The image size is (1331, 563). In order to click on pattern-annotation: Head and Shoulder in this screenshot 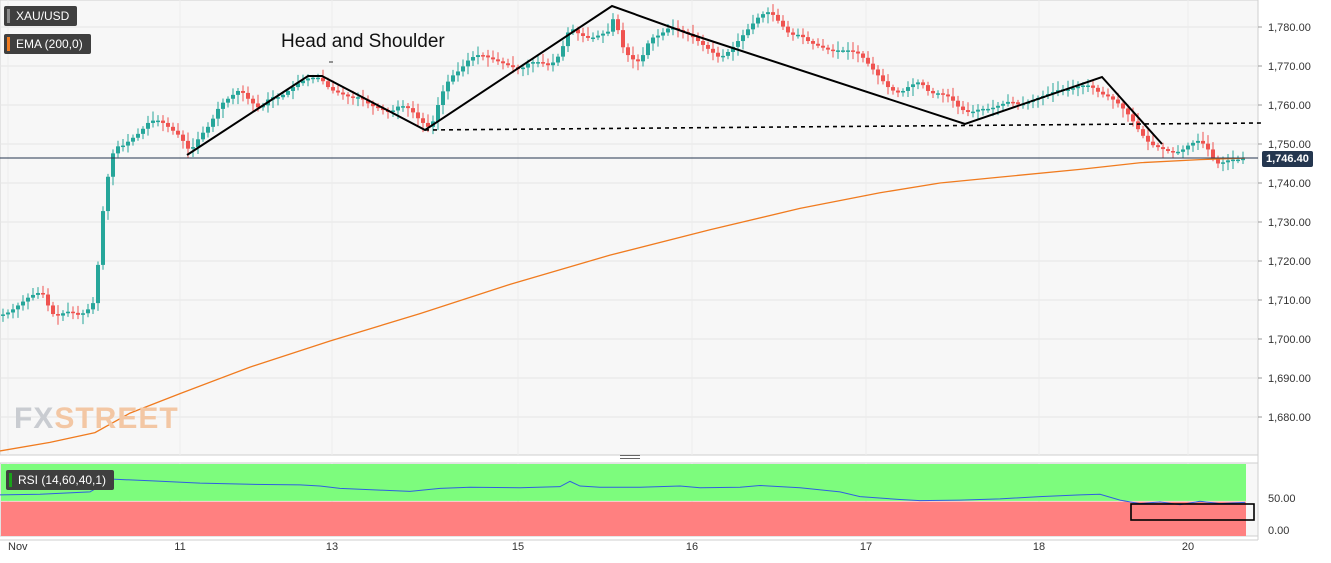, I will do `click(363, 41)`.